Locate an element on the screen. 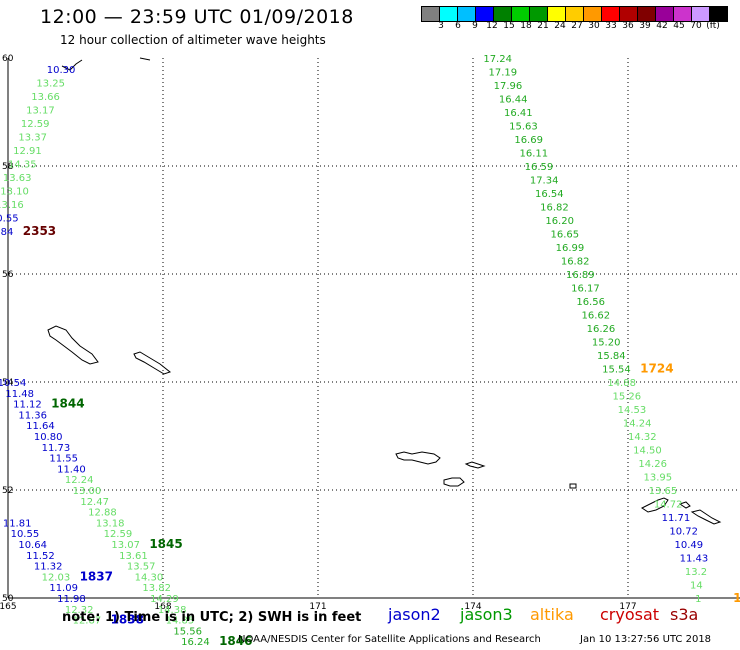 This screenshot has width=740, height=650. wave-height-label: 15.56 is located at coordinates (187, 631).